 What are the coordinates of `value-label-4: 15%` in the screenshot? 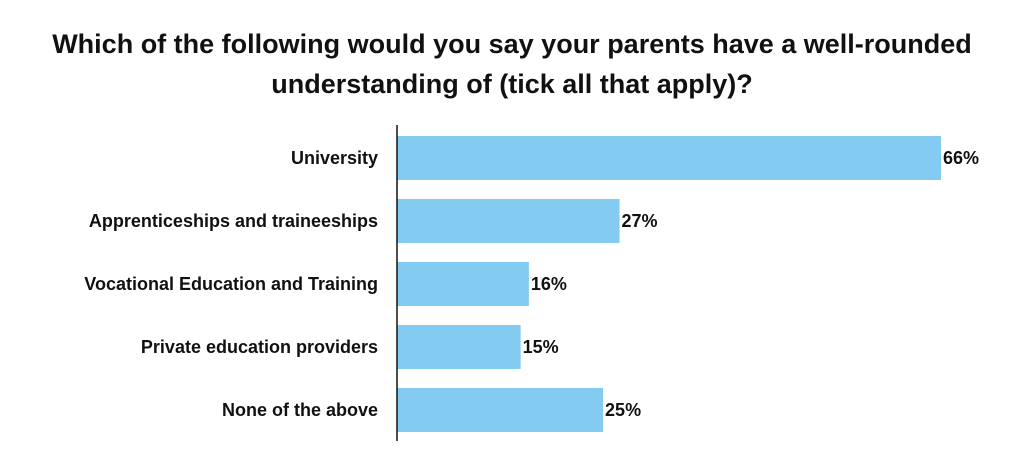 It's located at (541, 347).